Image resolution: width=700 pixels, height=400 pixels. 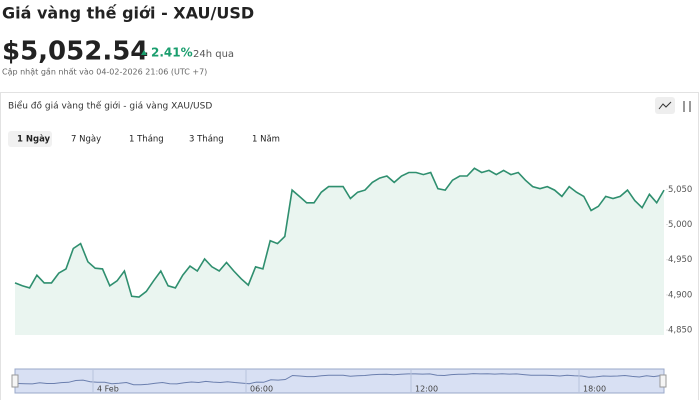 What do you see at coordinates (128, 13) in the screenshot?
I see `page-title: Giá vàng thế giới - XAU/USD` at bounding box center [128, 13].